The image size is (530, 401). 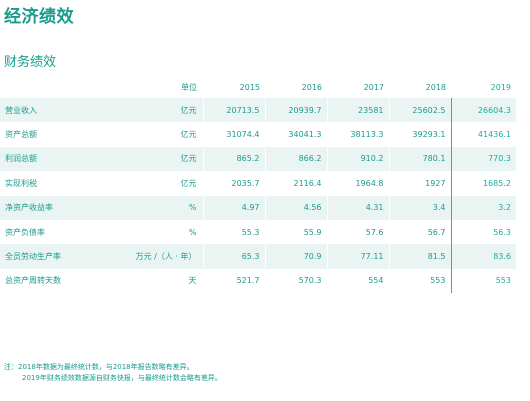 I want to click on value-cell: 31074.4, so click(x=233, y=134).